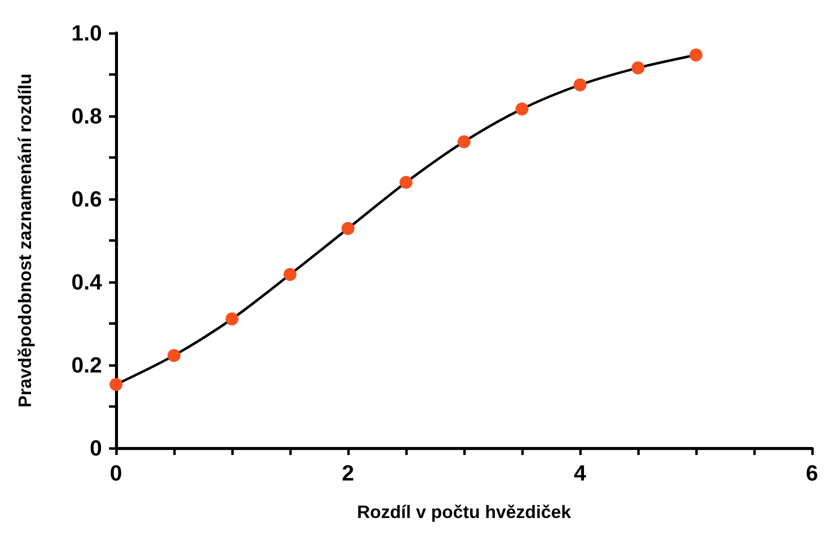 This screenshot has height=542, width=830. What do you see at coordinates (464, 512) in the screenshot?
I see `x-axis-title: Rozdíl v počtu hvězdiček` at bounding box center [464, 512].